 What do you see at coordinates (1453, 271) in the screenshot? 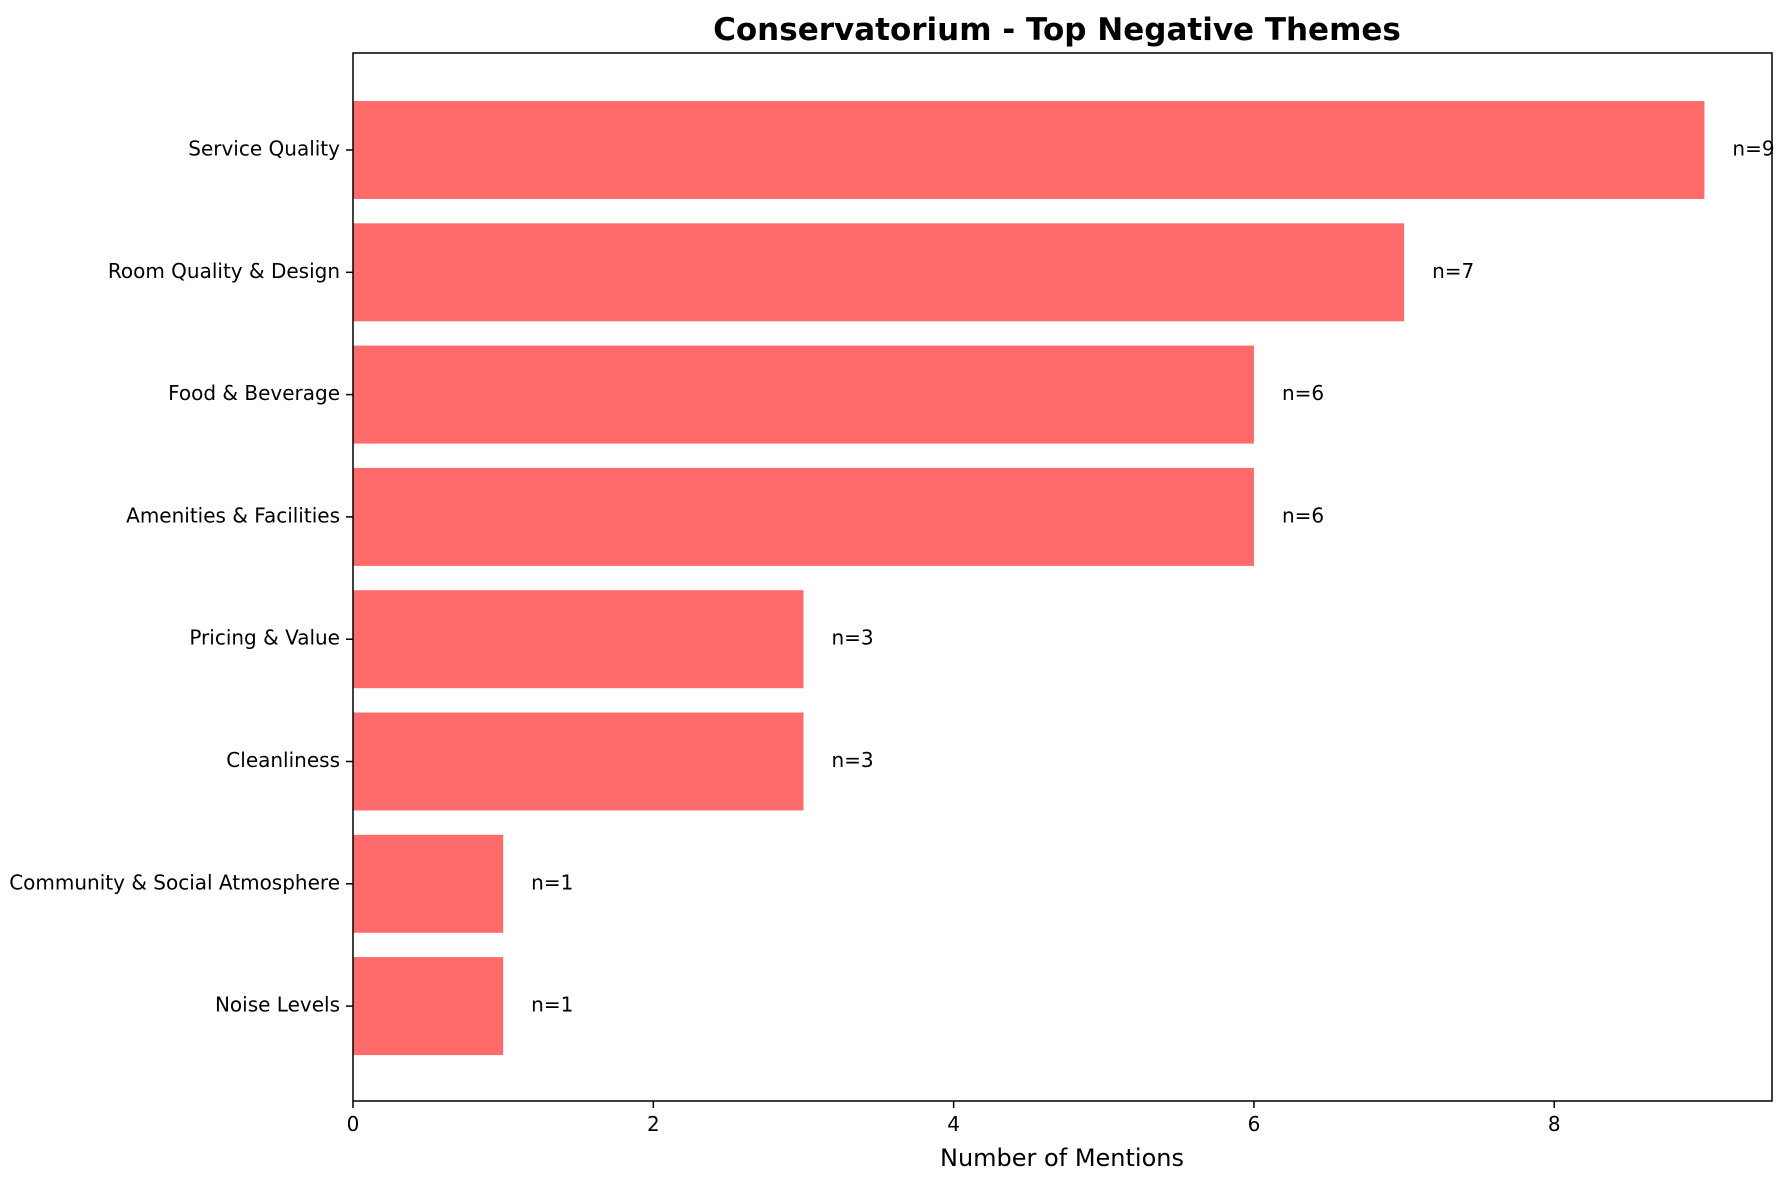
I see `value-label-1: n=7` at bounding box center [1453, 271].